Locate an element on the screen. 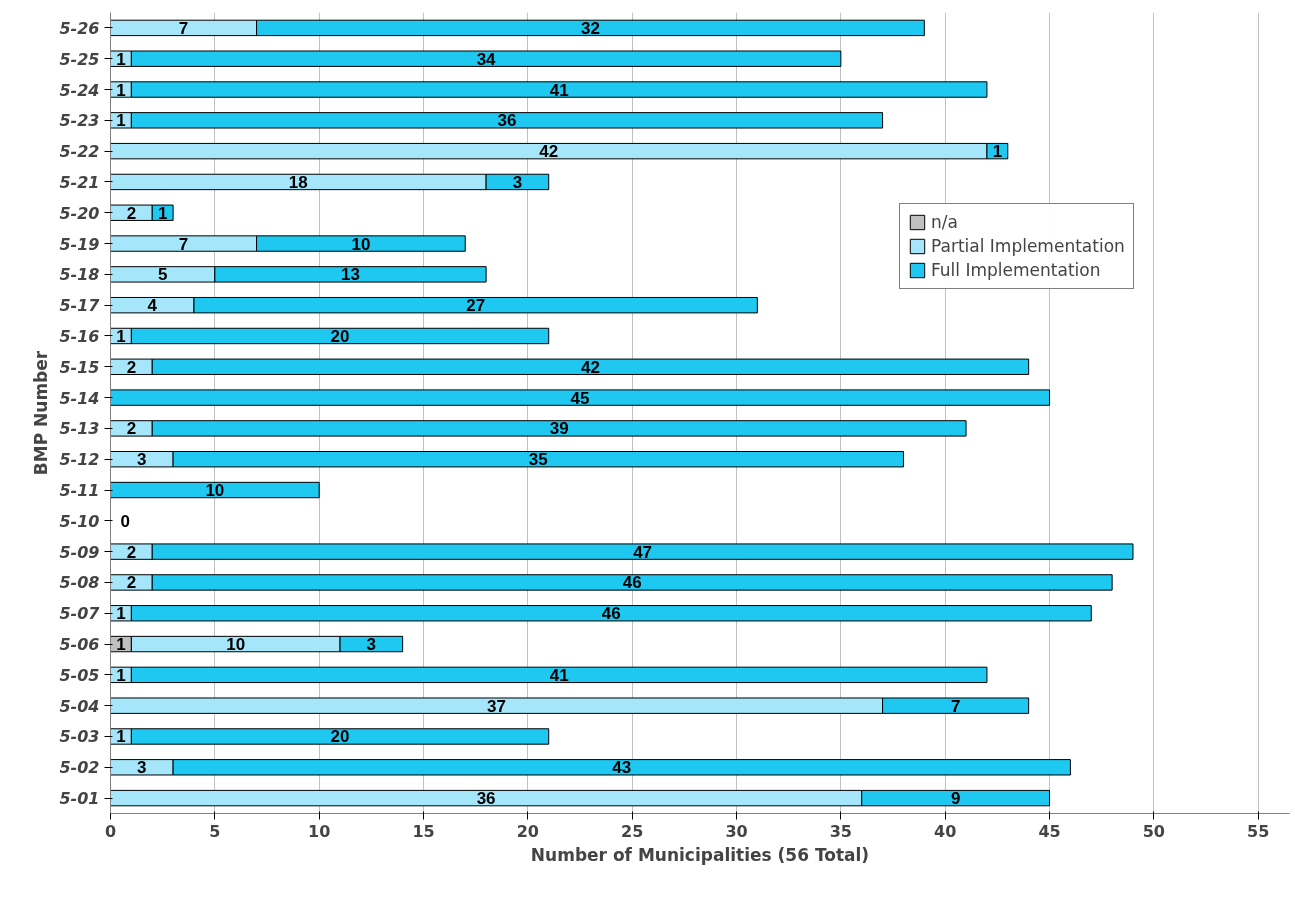 This screenshot has height=913, width=1295. y-tick-label: 5-21 is located at coordinates (79, 182).